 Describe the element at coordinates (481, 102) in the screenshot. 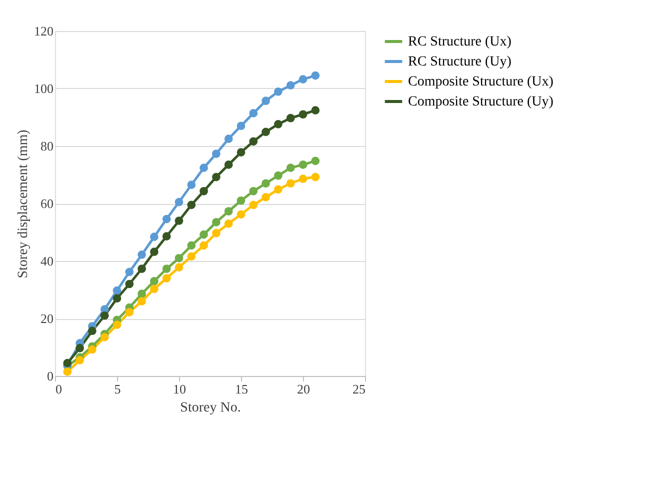

I see `legend-label: Composite Structure (Uy)` at that location.